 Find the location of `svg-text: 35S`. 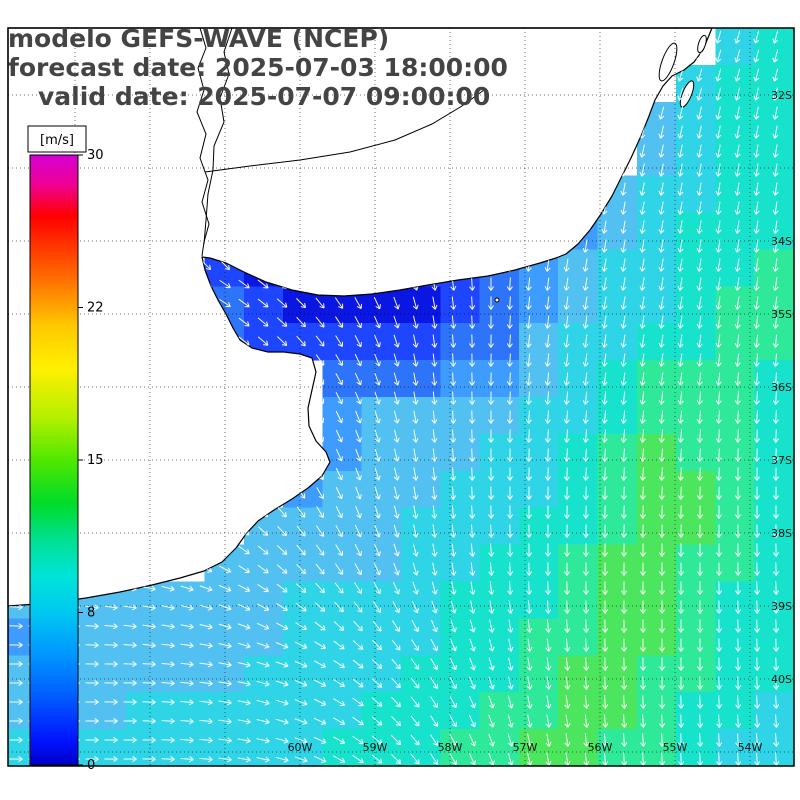

svg-text: 35S is located at coordinates (781, 314).